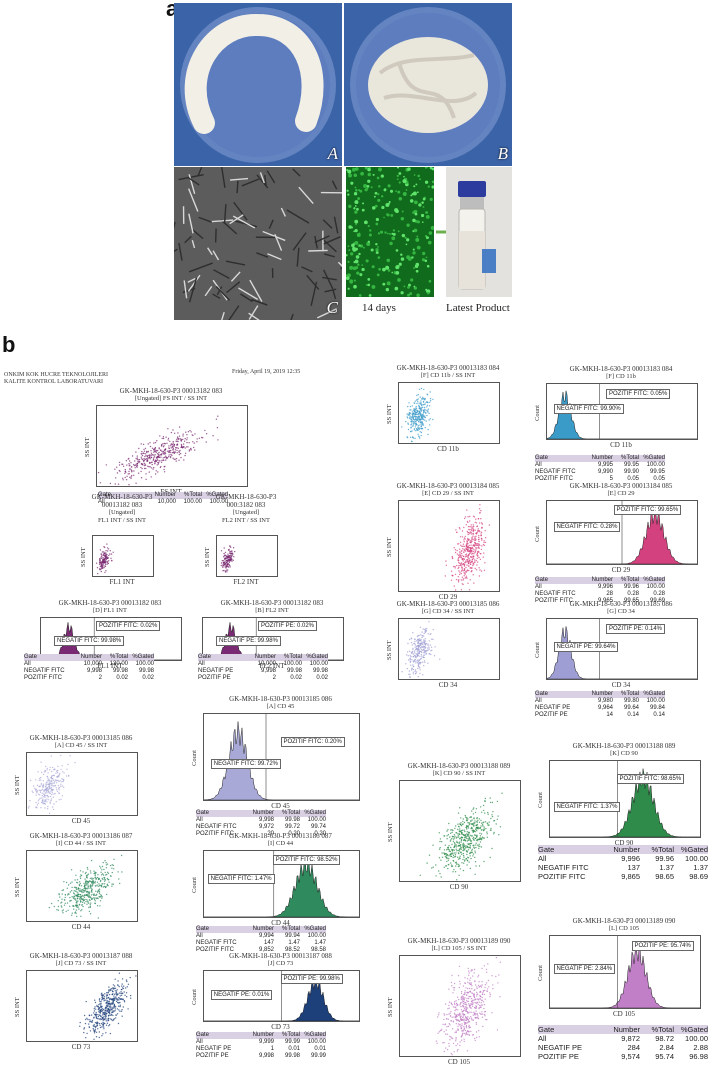  I want to click on cd73h-title: GK-MKH-18-630-P3 00013187 088, so click(280, 956).